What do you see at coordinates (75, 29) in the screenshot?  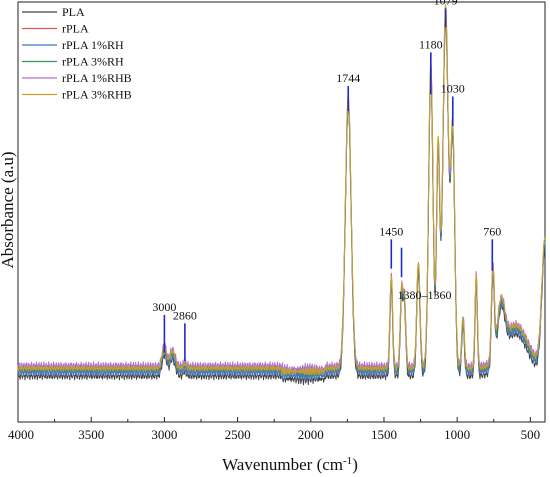 I see `legend-label-rpla: rPLA` at bounding box center [75, 29].